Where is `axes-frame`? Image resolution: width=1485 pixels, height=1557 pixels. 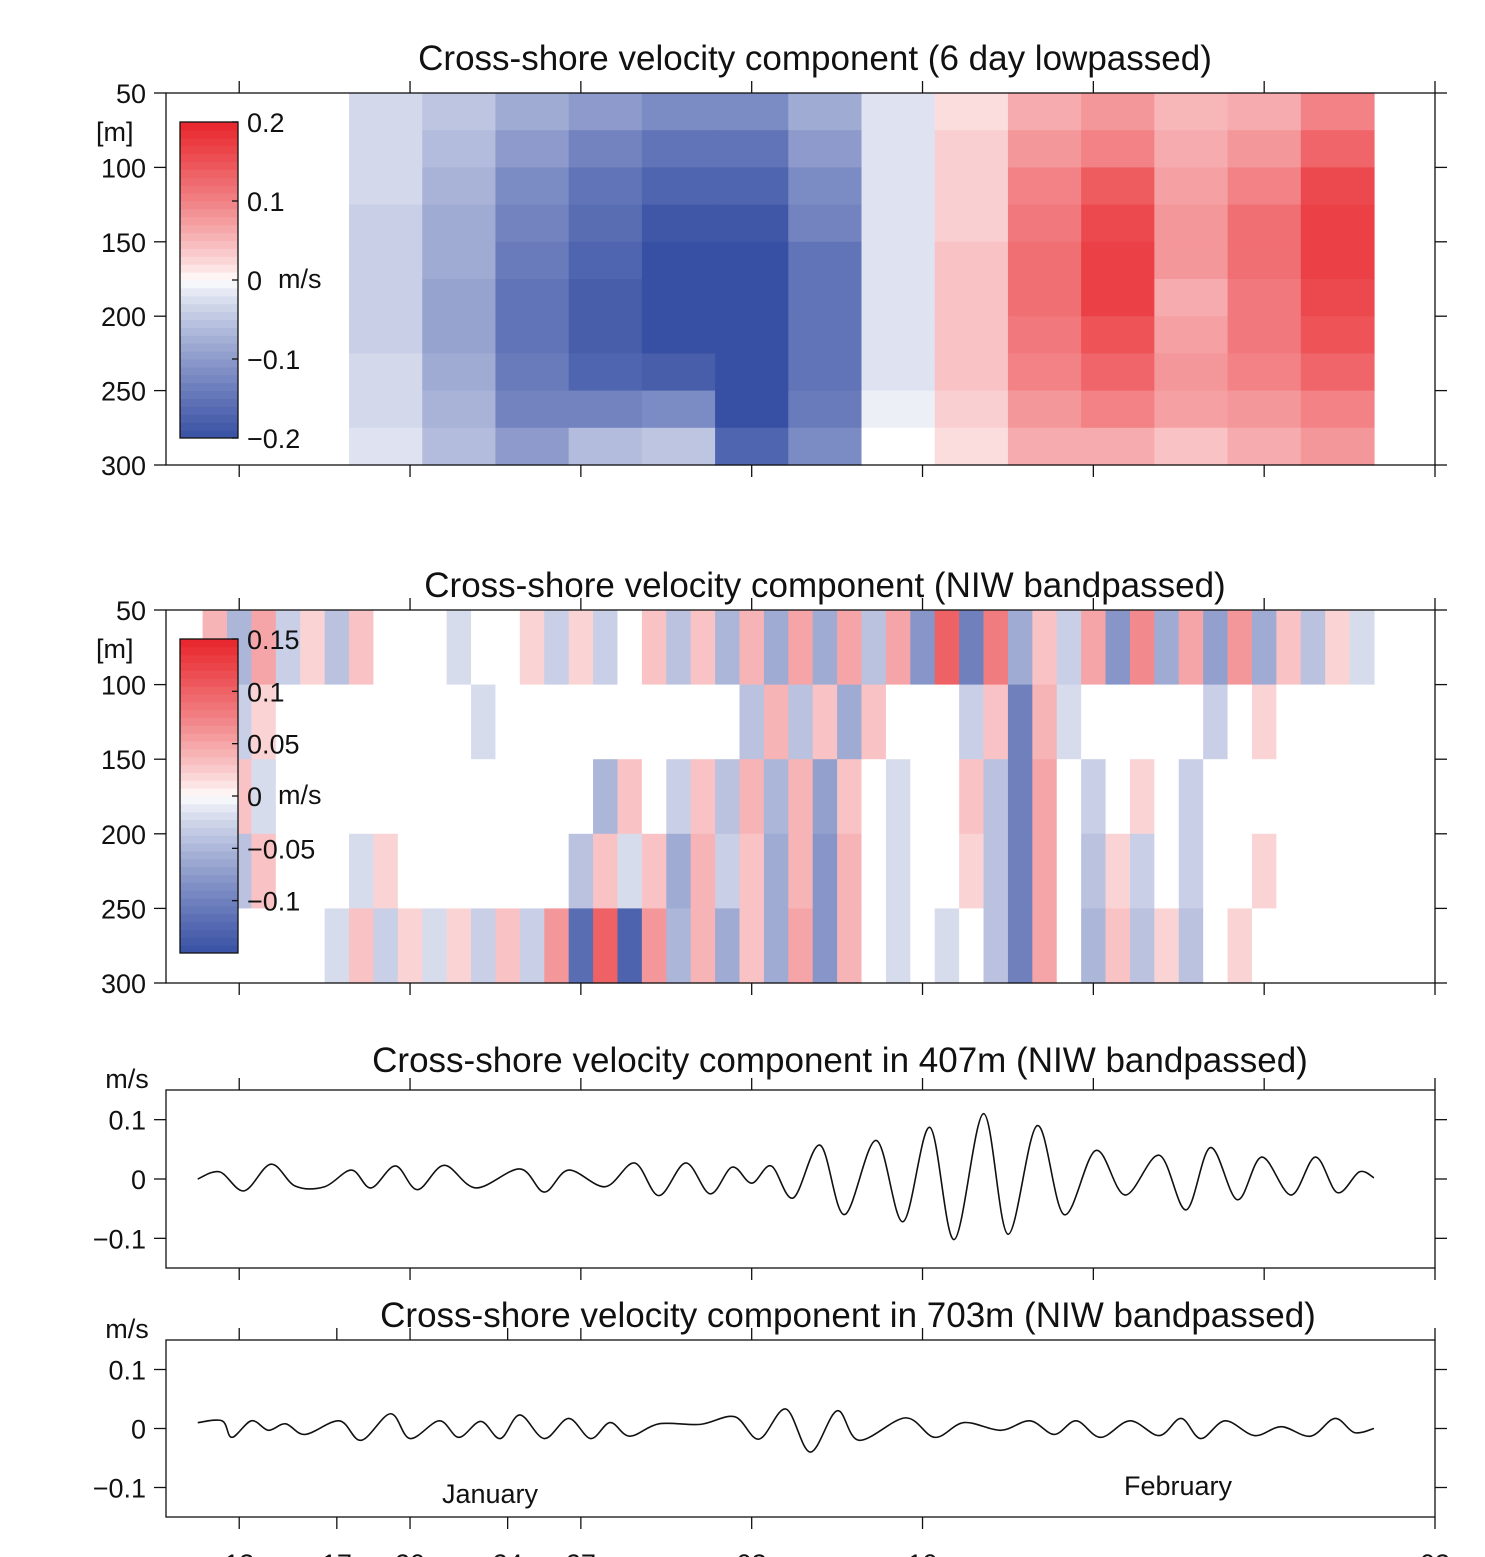
axes-frame is located at coordinates (800, 1179).